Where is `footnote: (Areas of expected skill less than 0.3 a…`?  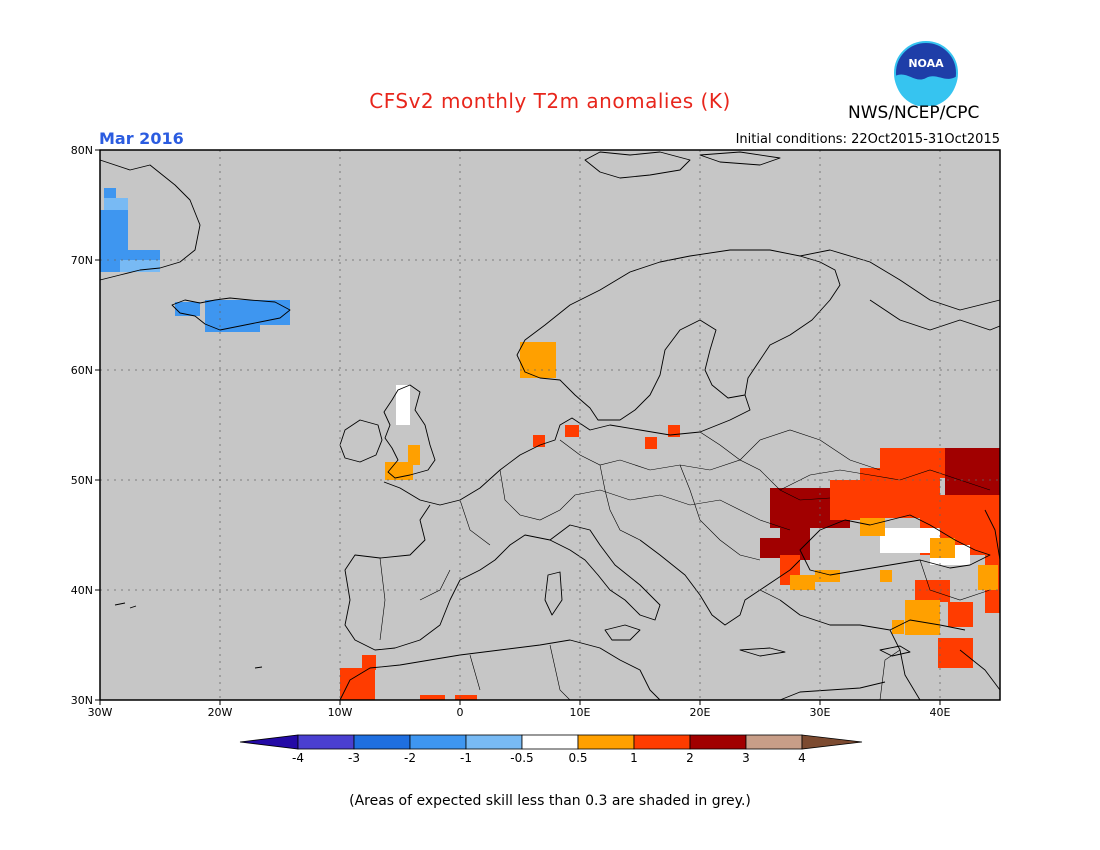 footnote: (Areas of expected skill less than 0.3 a… is located at coordinates (550, 801).